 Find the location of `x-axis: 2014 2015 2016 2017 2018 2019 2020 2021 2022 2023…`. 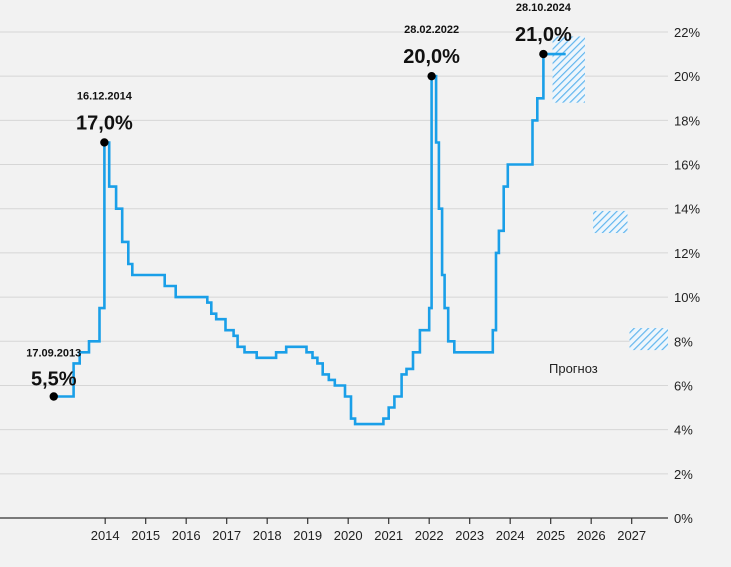

x-axis: 2014 2015 2016 2017 2018 2019 2020 2021 2022 2023… is located at coordinates (334, 530).